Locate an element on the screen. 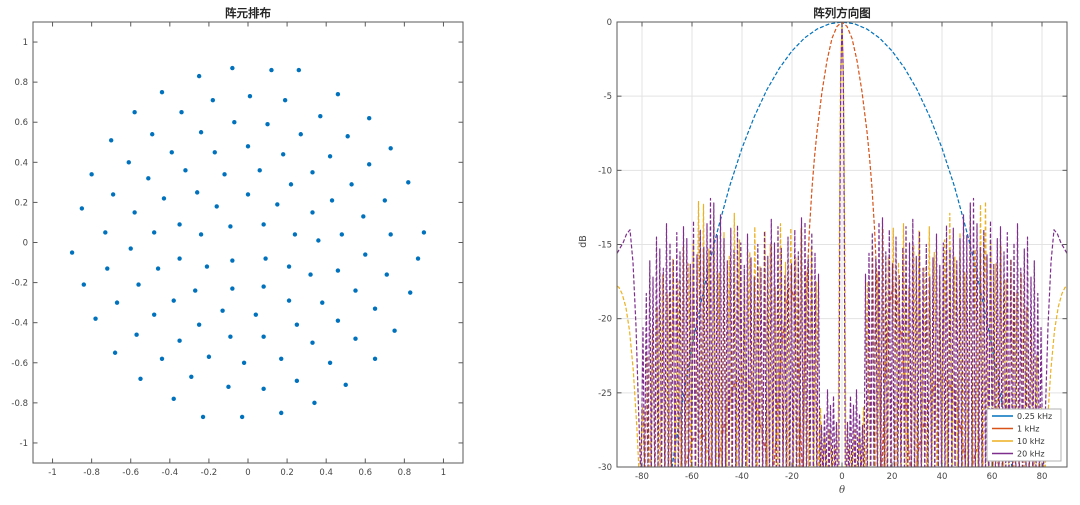  legend: 0.25 kHz 1 kHz 10 kHz 20 kHz is located at coordinates (1024, 435).